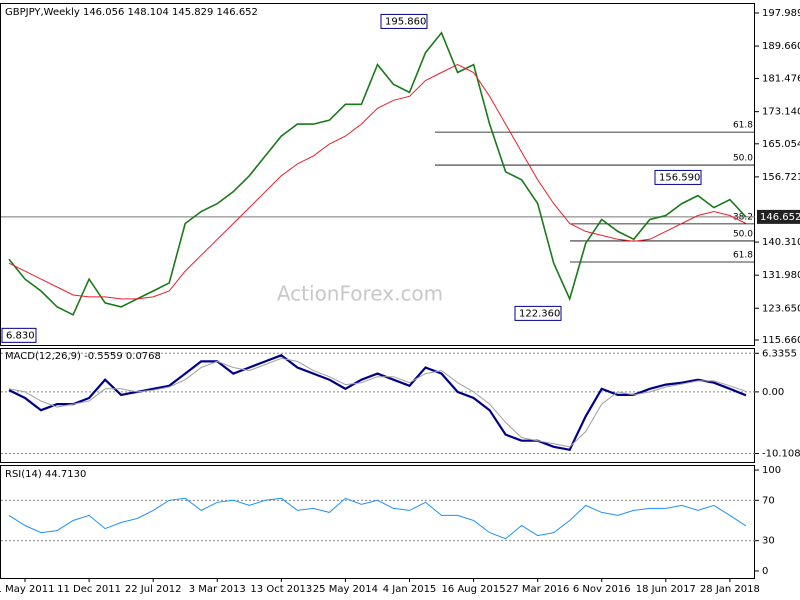 The width and height of the screenshot is (800, 600). Describe the element at coordinates (781, 454) in the screenshot. I see `y-tick-label: -10.1082` at that location.